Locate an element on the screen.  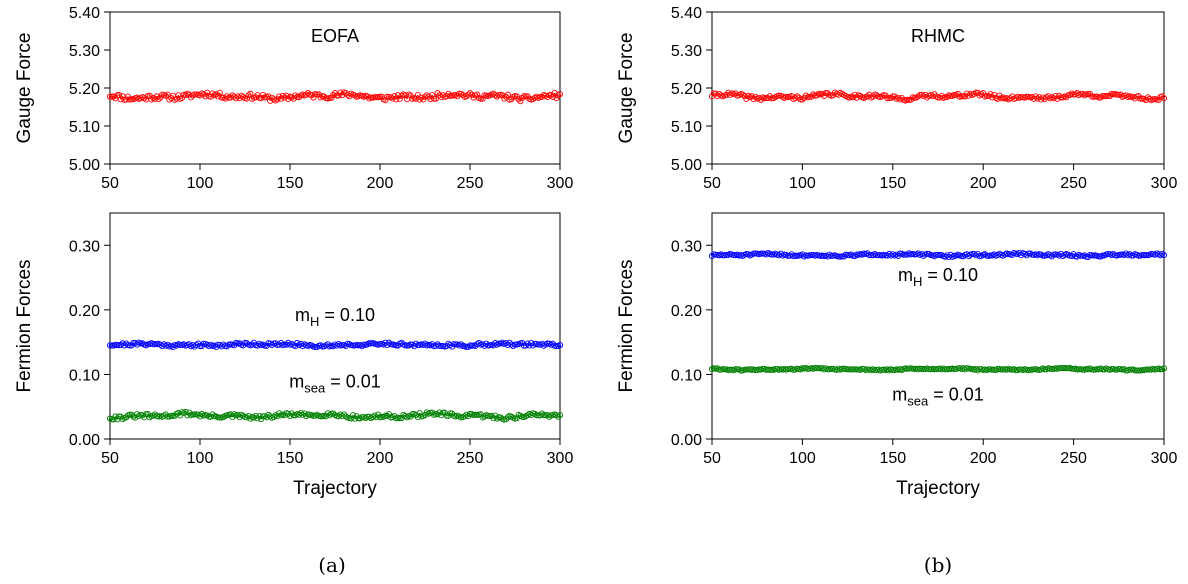
panel-caption: (a) is located at coordinates (332, 565).